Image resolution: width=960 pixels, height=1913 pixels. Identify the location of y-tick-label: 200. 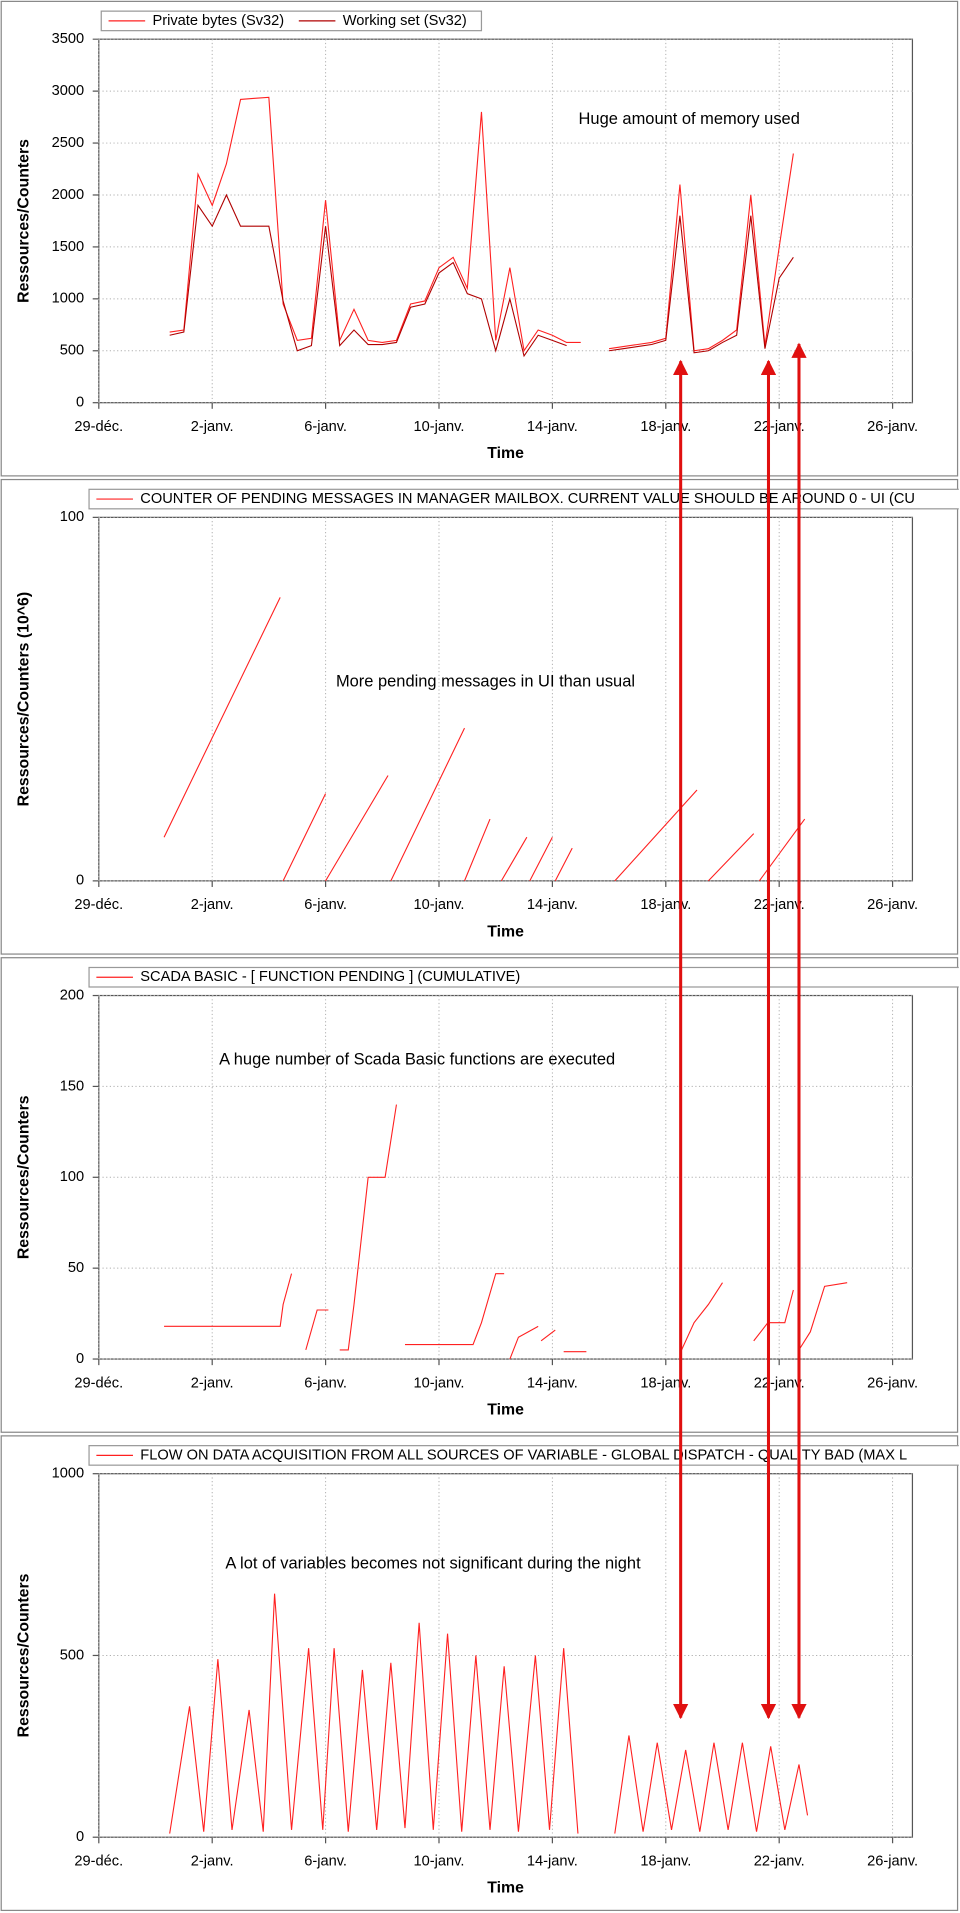
(72, 995).